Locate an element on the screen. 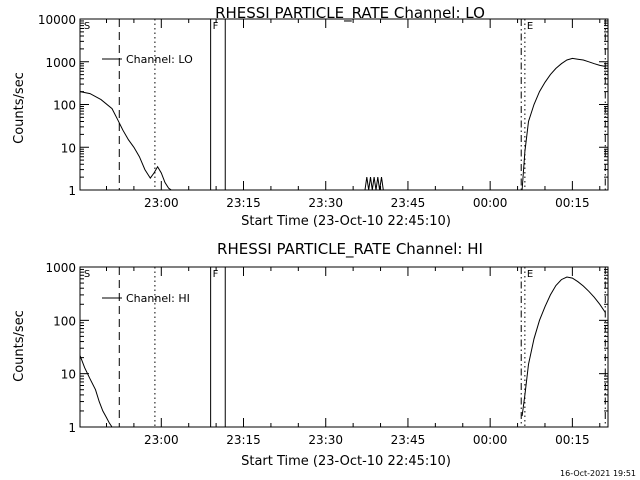 The width and height of the screenshot is (640, 480). footer-timestamp: 16-Oct-2021 19:51 is located at coordinates (598, 473).